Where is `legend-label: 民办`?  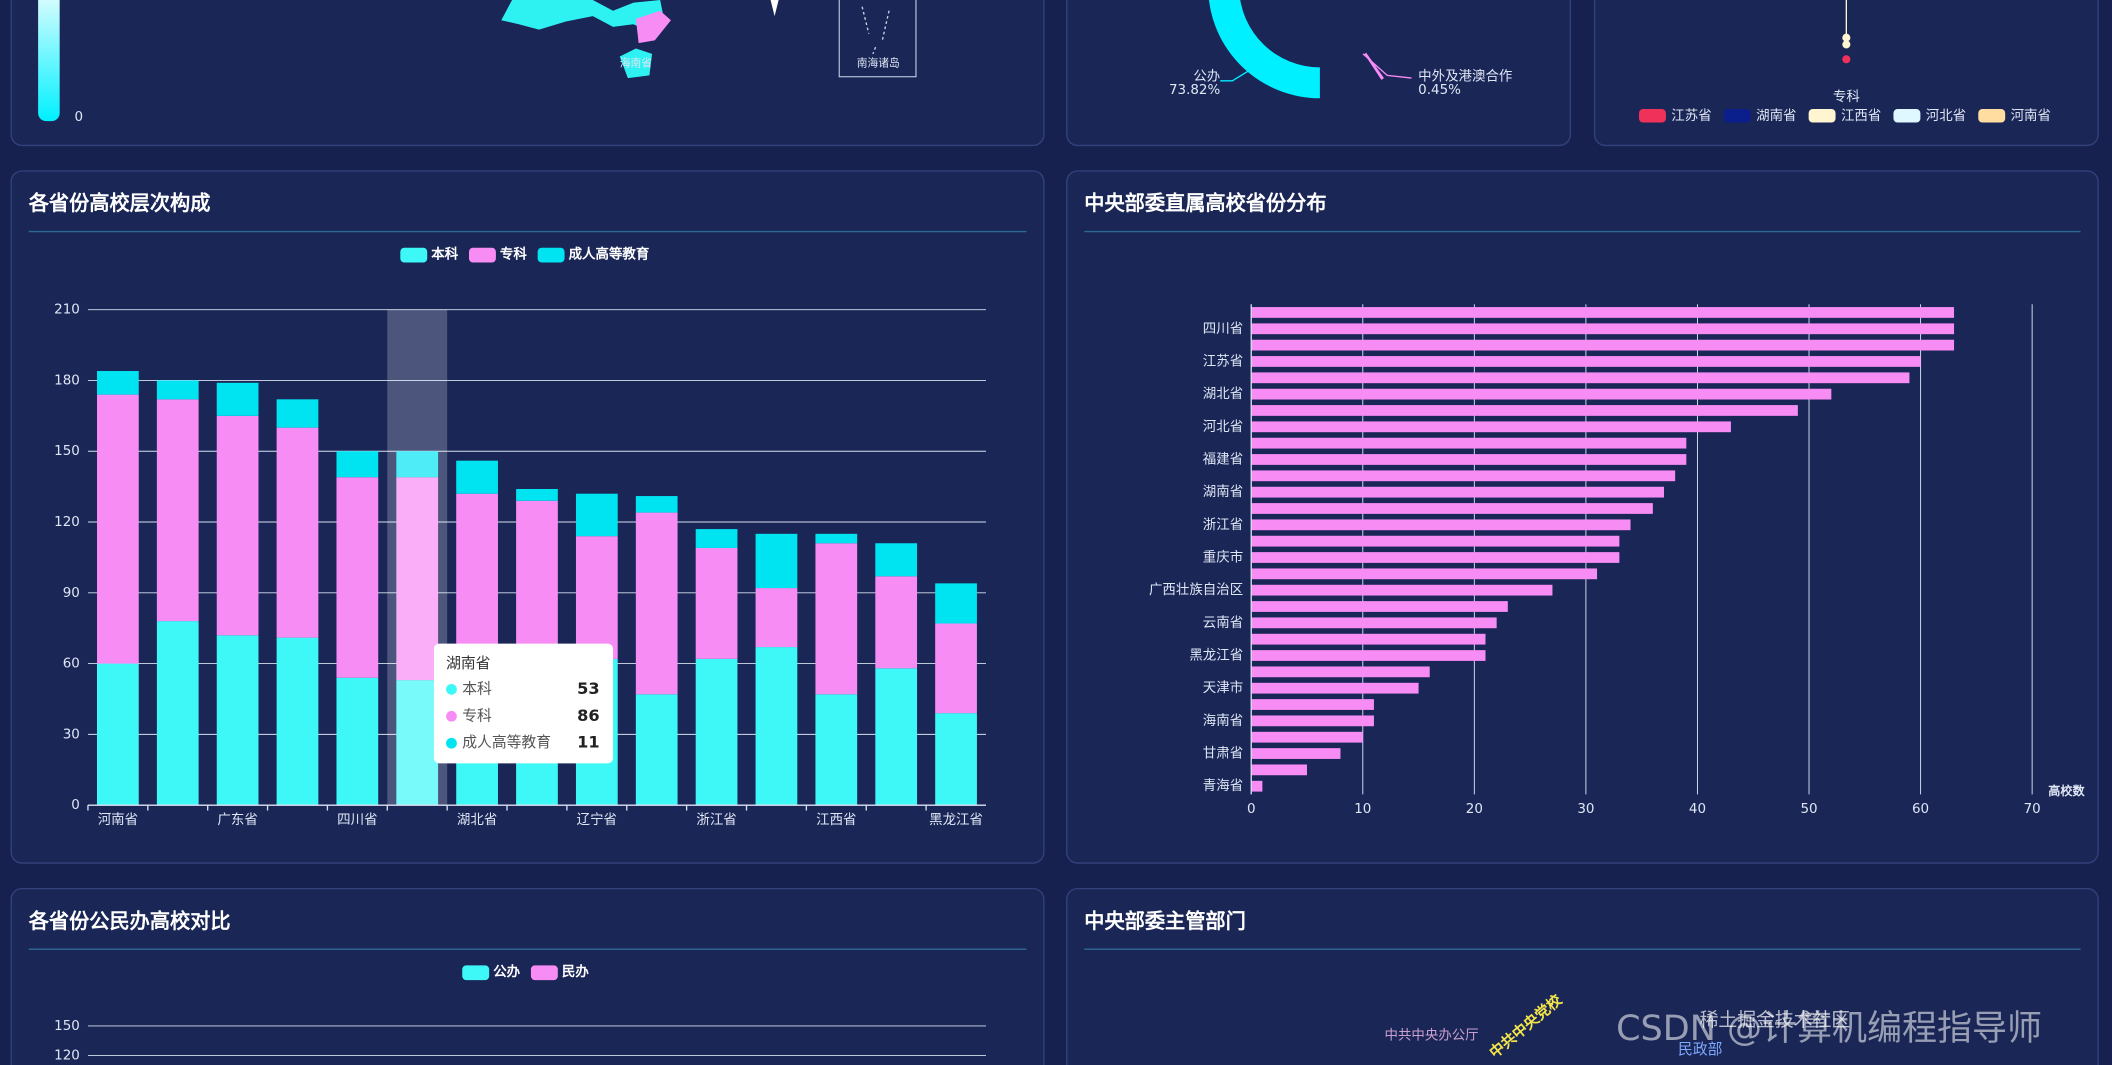
legend-label: 民办 is located at coordinates (575, 971).